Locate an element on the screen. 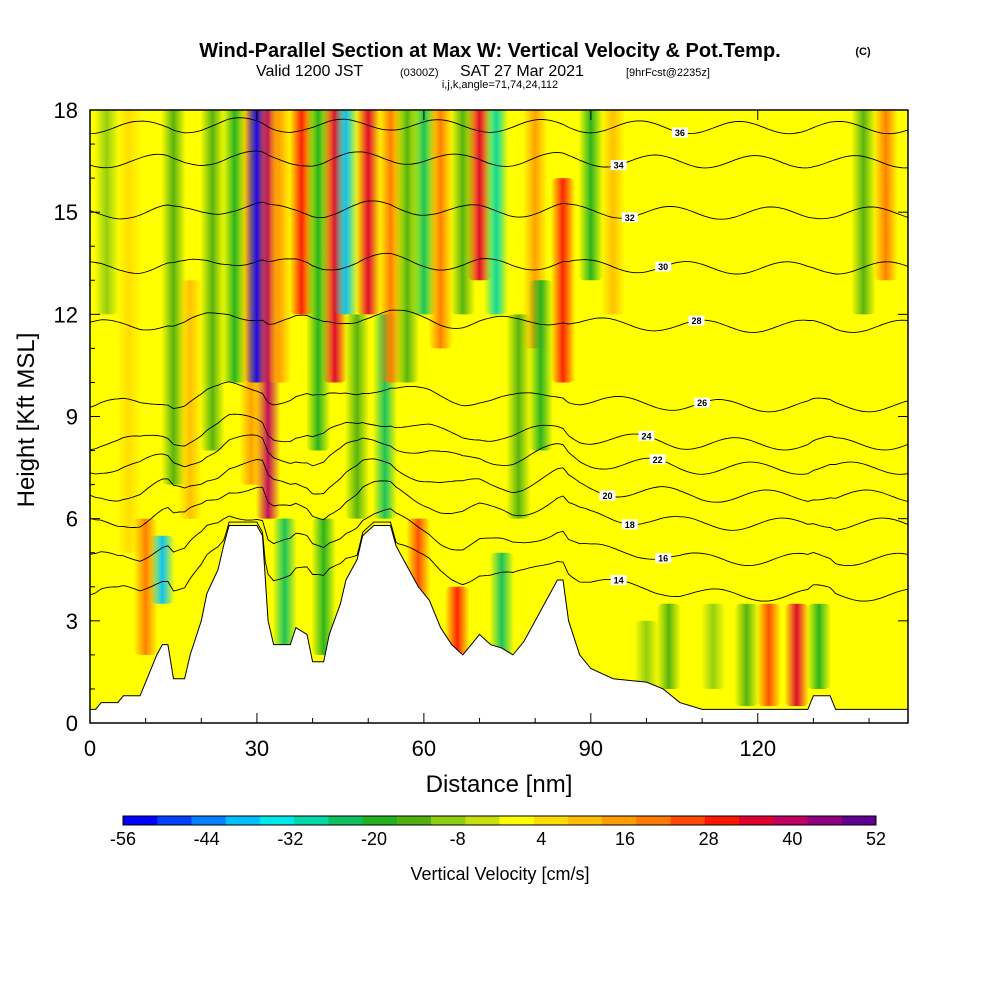  colorbar-tick-label: 40 is located at coordinates (792, 839).